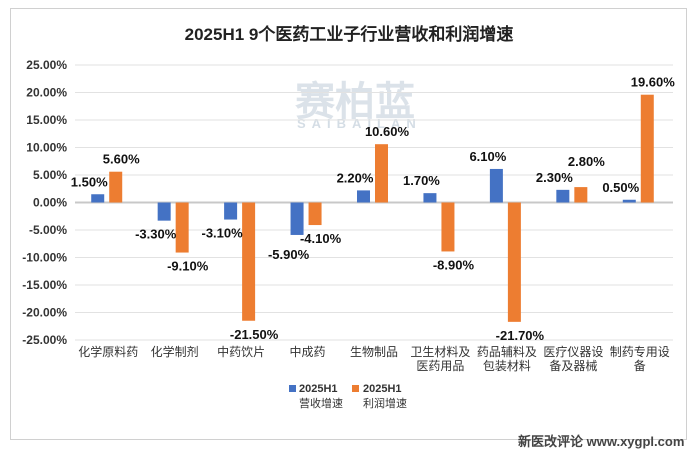 This screenshot has width=699, height=449. What do you see at coordinates (387, 131) in the screenshot?
I see `data-label-profit: 10.60%` at bounding box center [387, 131].